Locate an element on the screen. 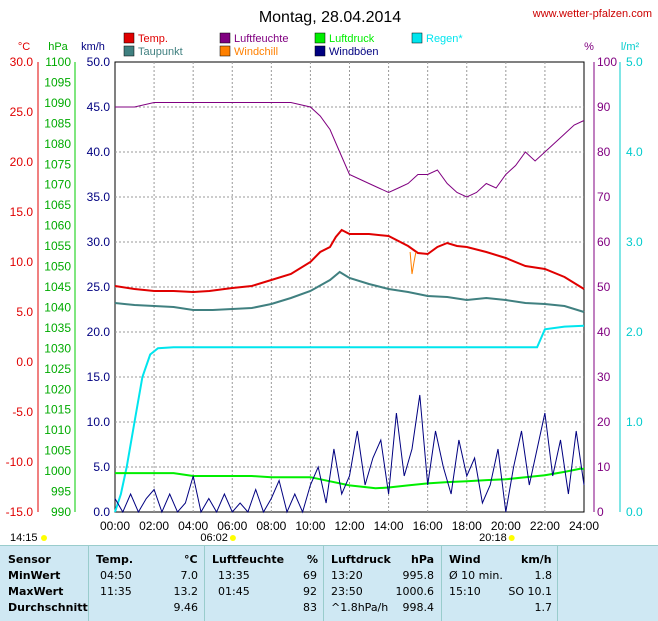  pressure-tick: 1040 is located at coordinates (57, 307).